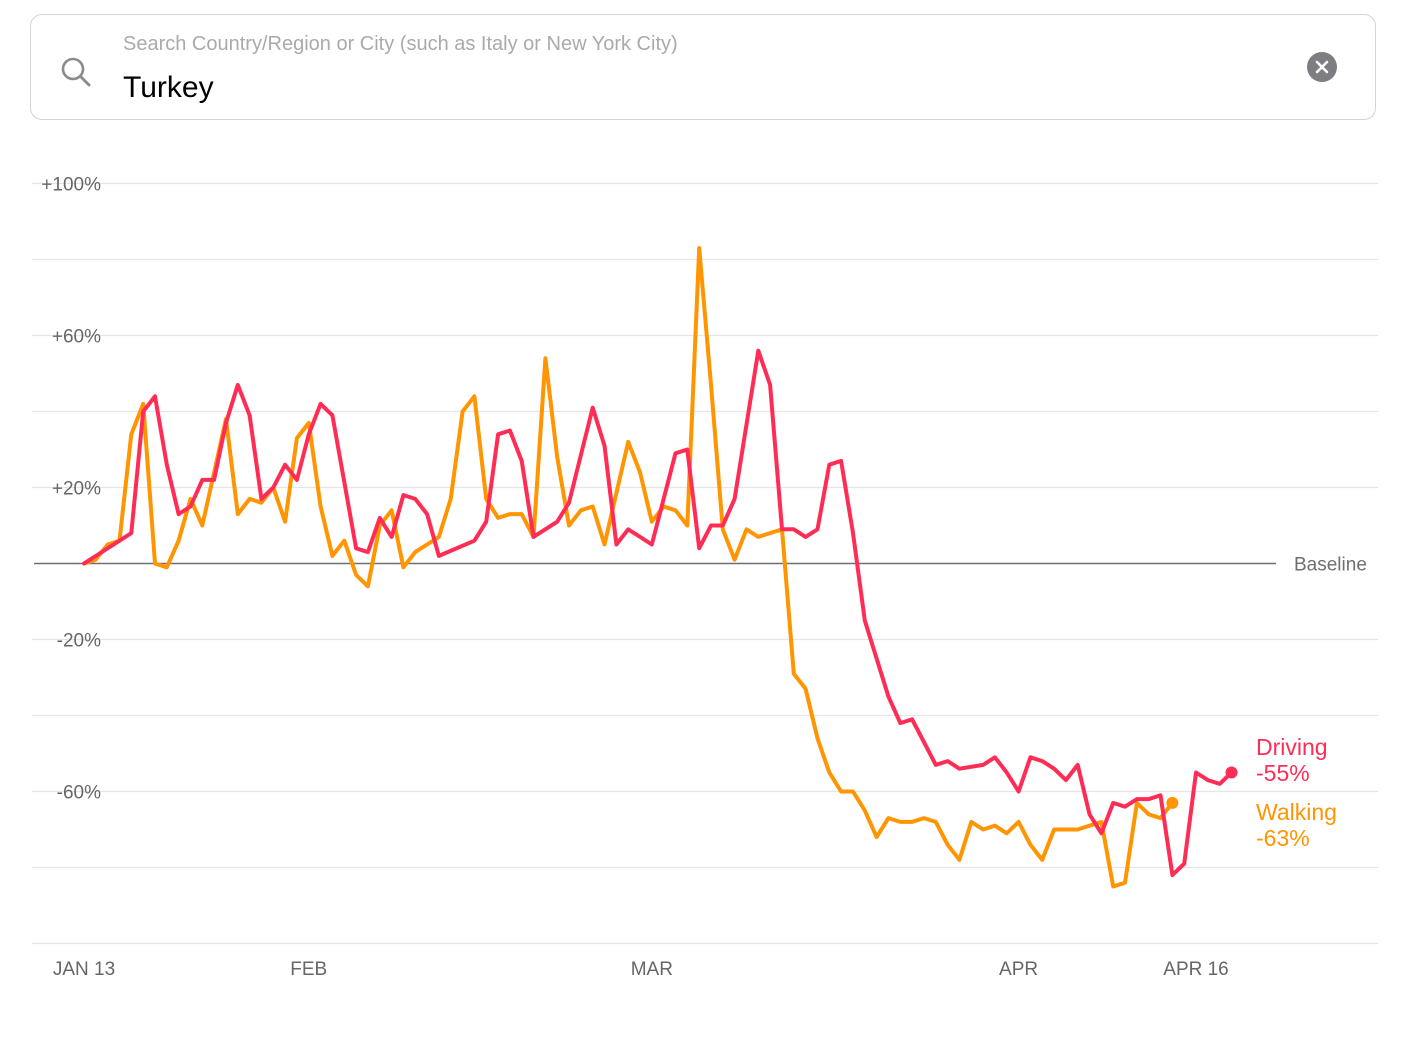 The image size is (1408, 1057). I want to click on x-tick-label: FEB, so click(308, 969).